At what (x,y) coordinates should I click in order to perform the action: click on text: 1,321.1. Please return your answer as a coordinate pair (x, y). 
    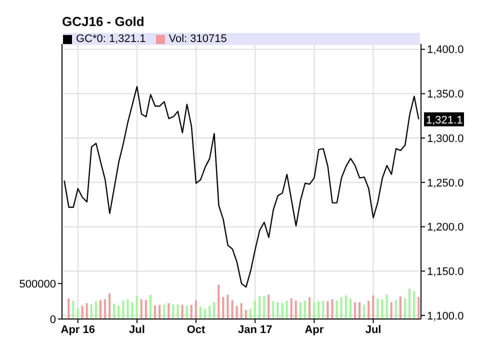
    Looking at the image, I should click on (444, 120).